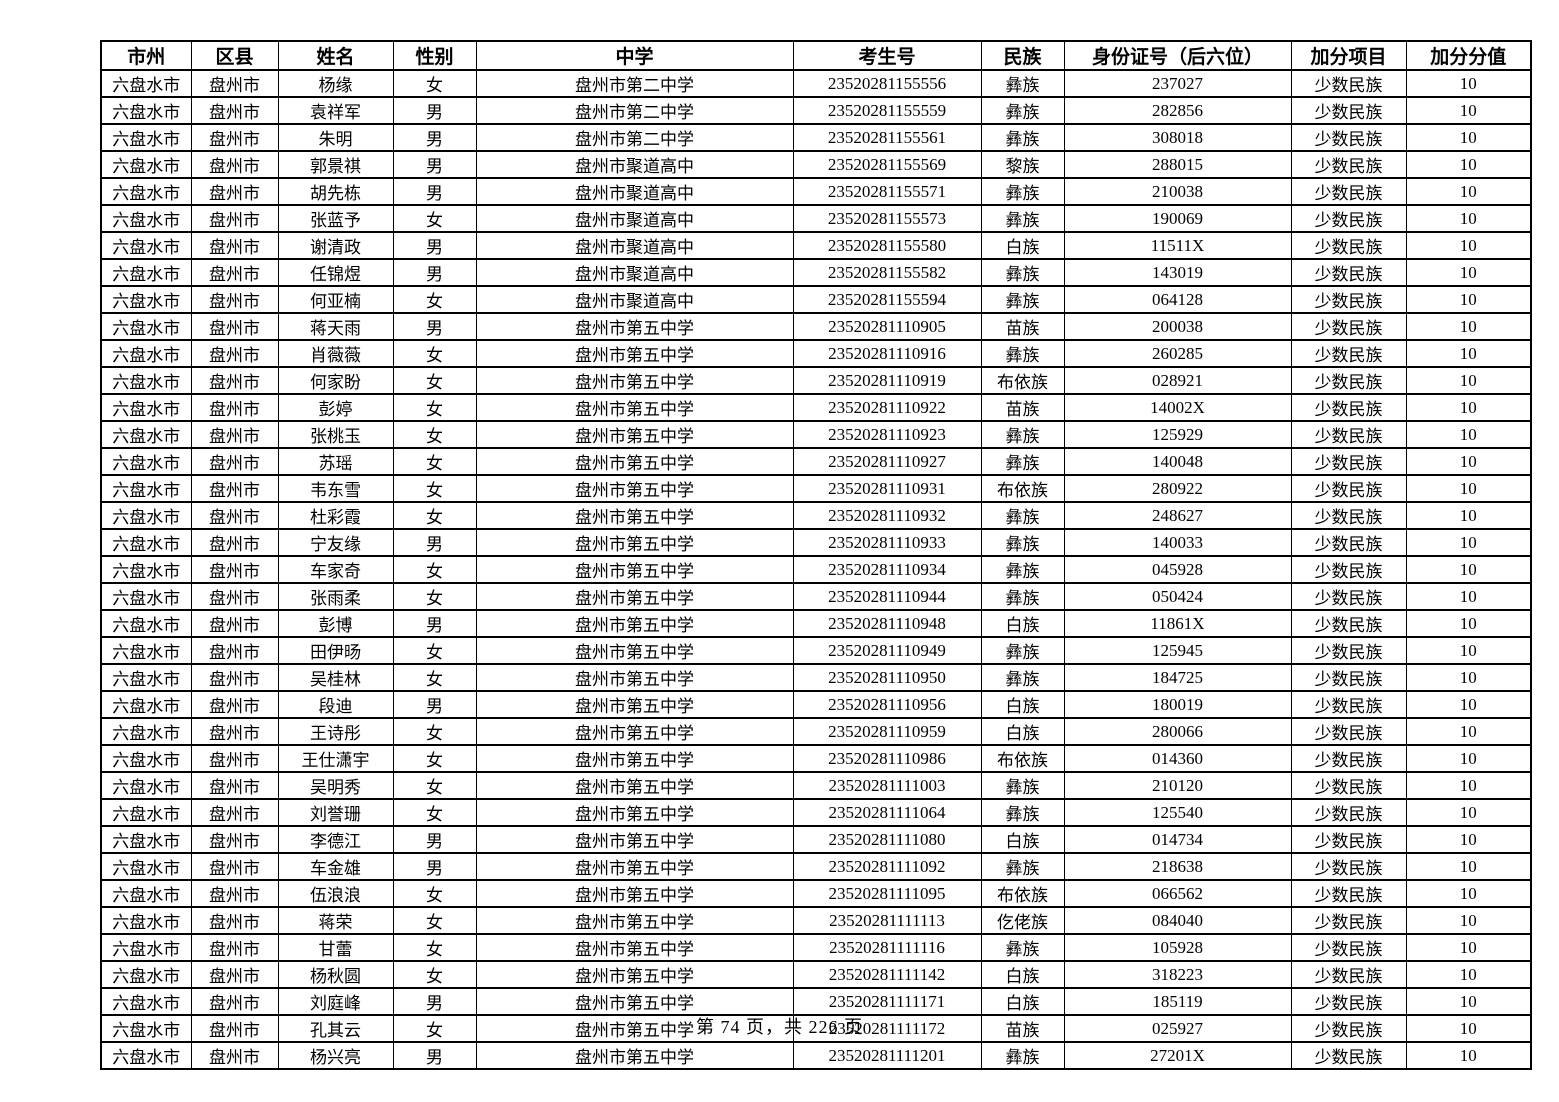 This screenshot has height=1102, width=1559. Describe the element at coordinates (887, 1001) in the screenshot. I see `table-cell: 23520281111171` at that location.